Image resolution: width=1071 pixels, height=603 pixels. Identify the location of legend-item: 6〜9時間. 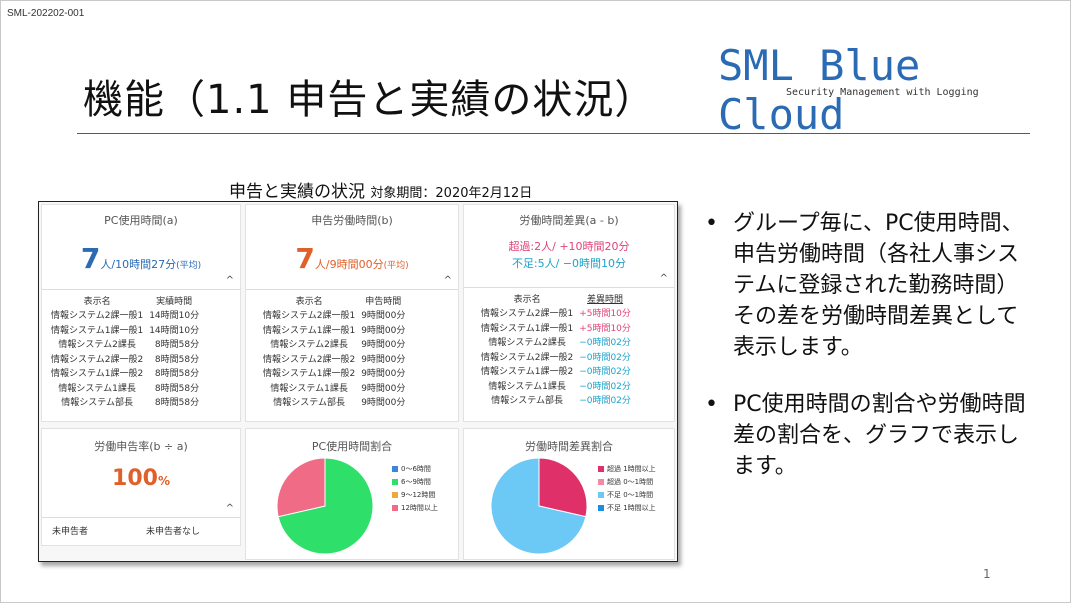
(415, 482).